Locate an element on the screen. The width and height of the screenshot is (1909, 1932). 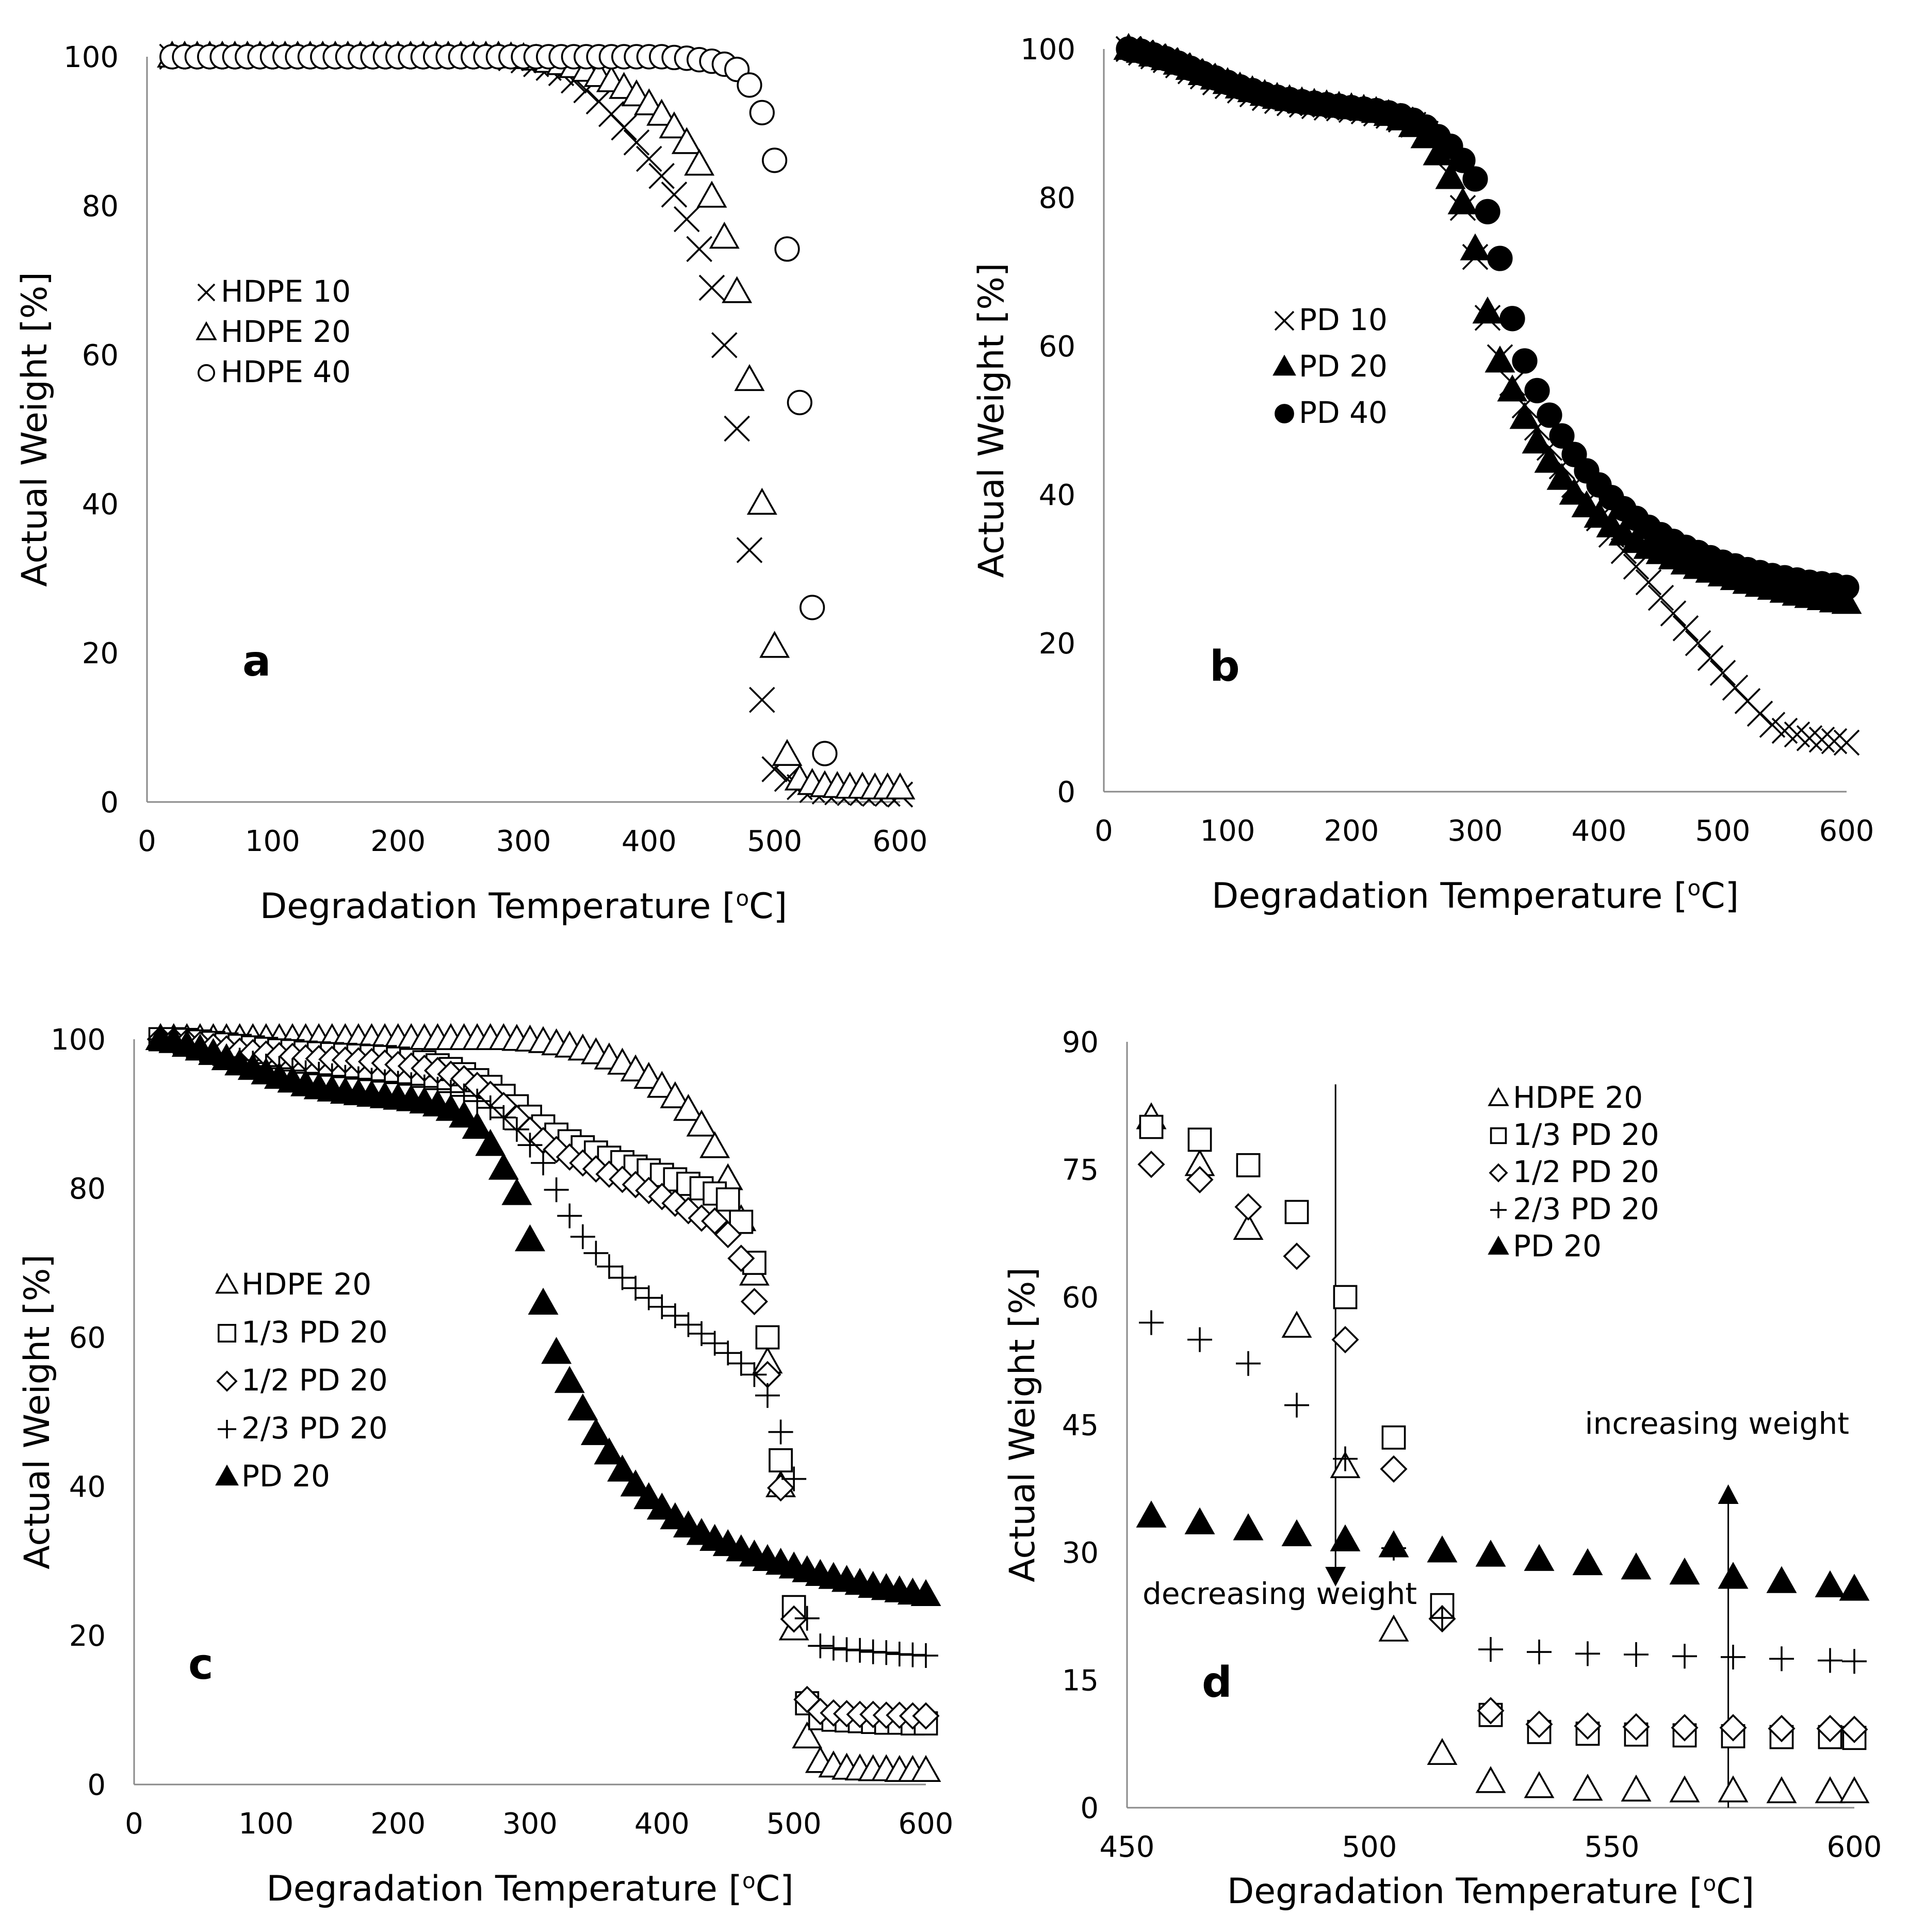
x-tick-label: 500 is located at coordinates (1723, 831).